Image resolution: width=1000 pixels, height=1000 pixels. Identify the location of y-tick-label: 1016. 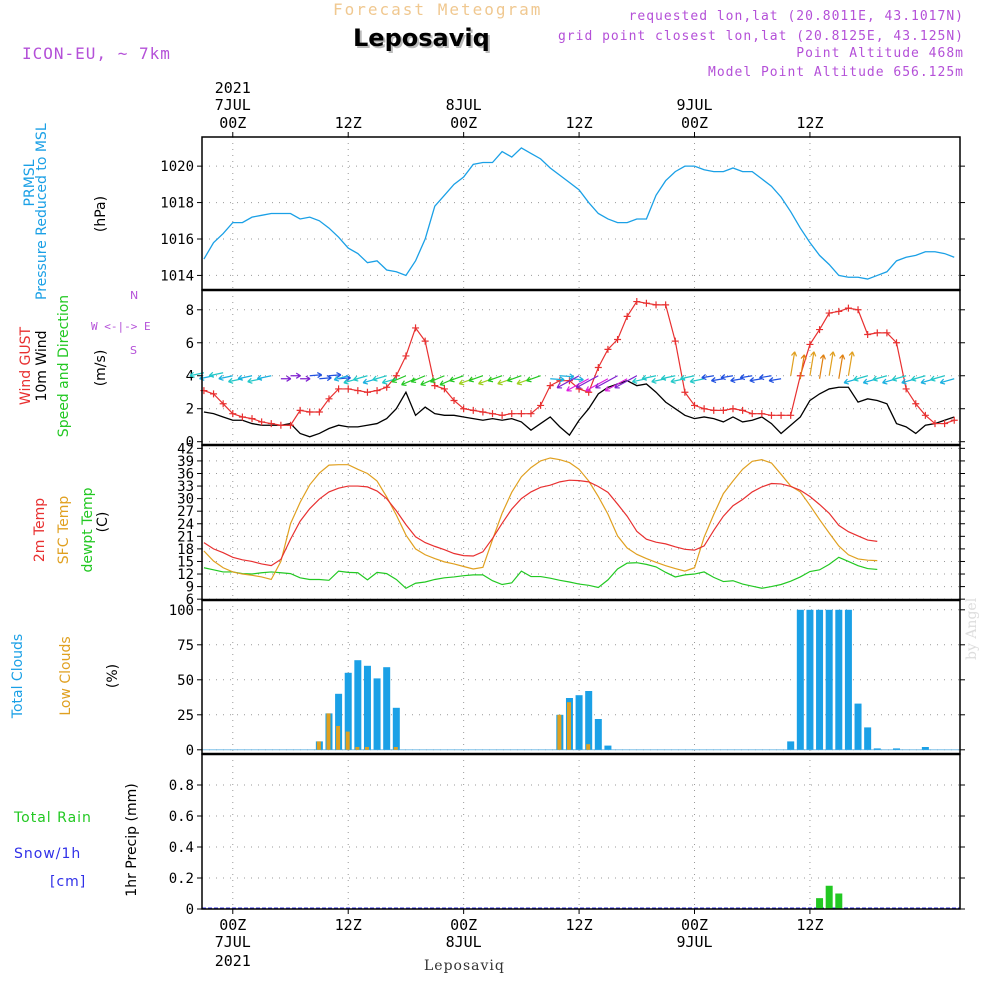
(177, 240).